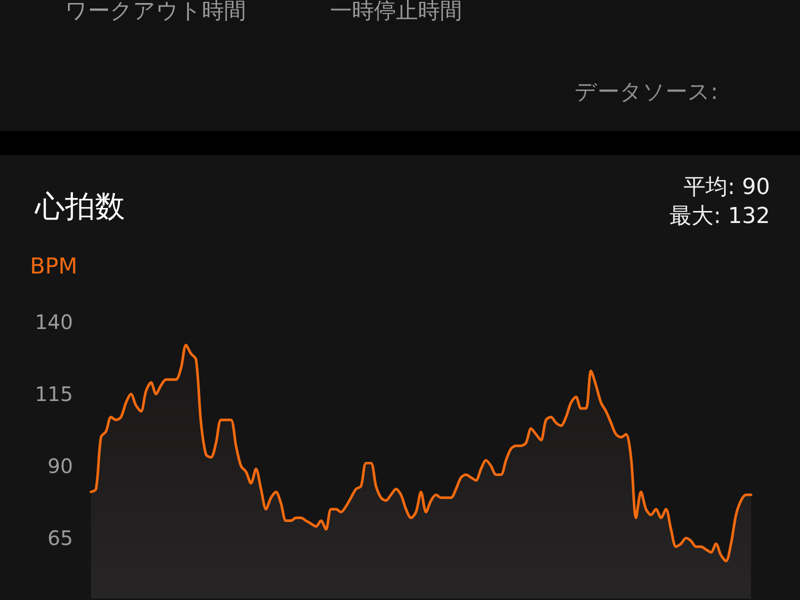 Image resolution: width=800 pixels, height=600 pixels. I want to click on text: 最大: 132, so click(720, 217).